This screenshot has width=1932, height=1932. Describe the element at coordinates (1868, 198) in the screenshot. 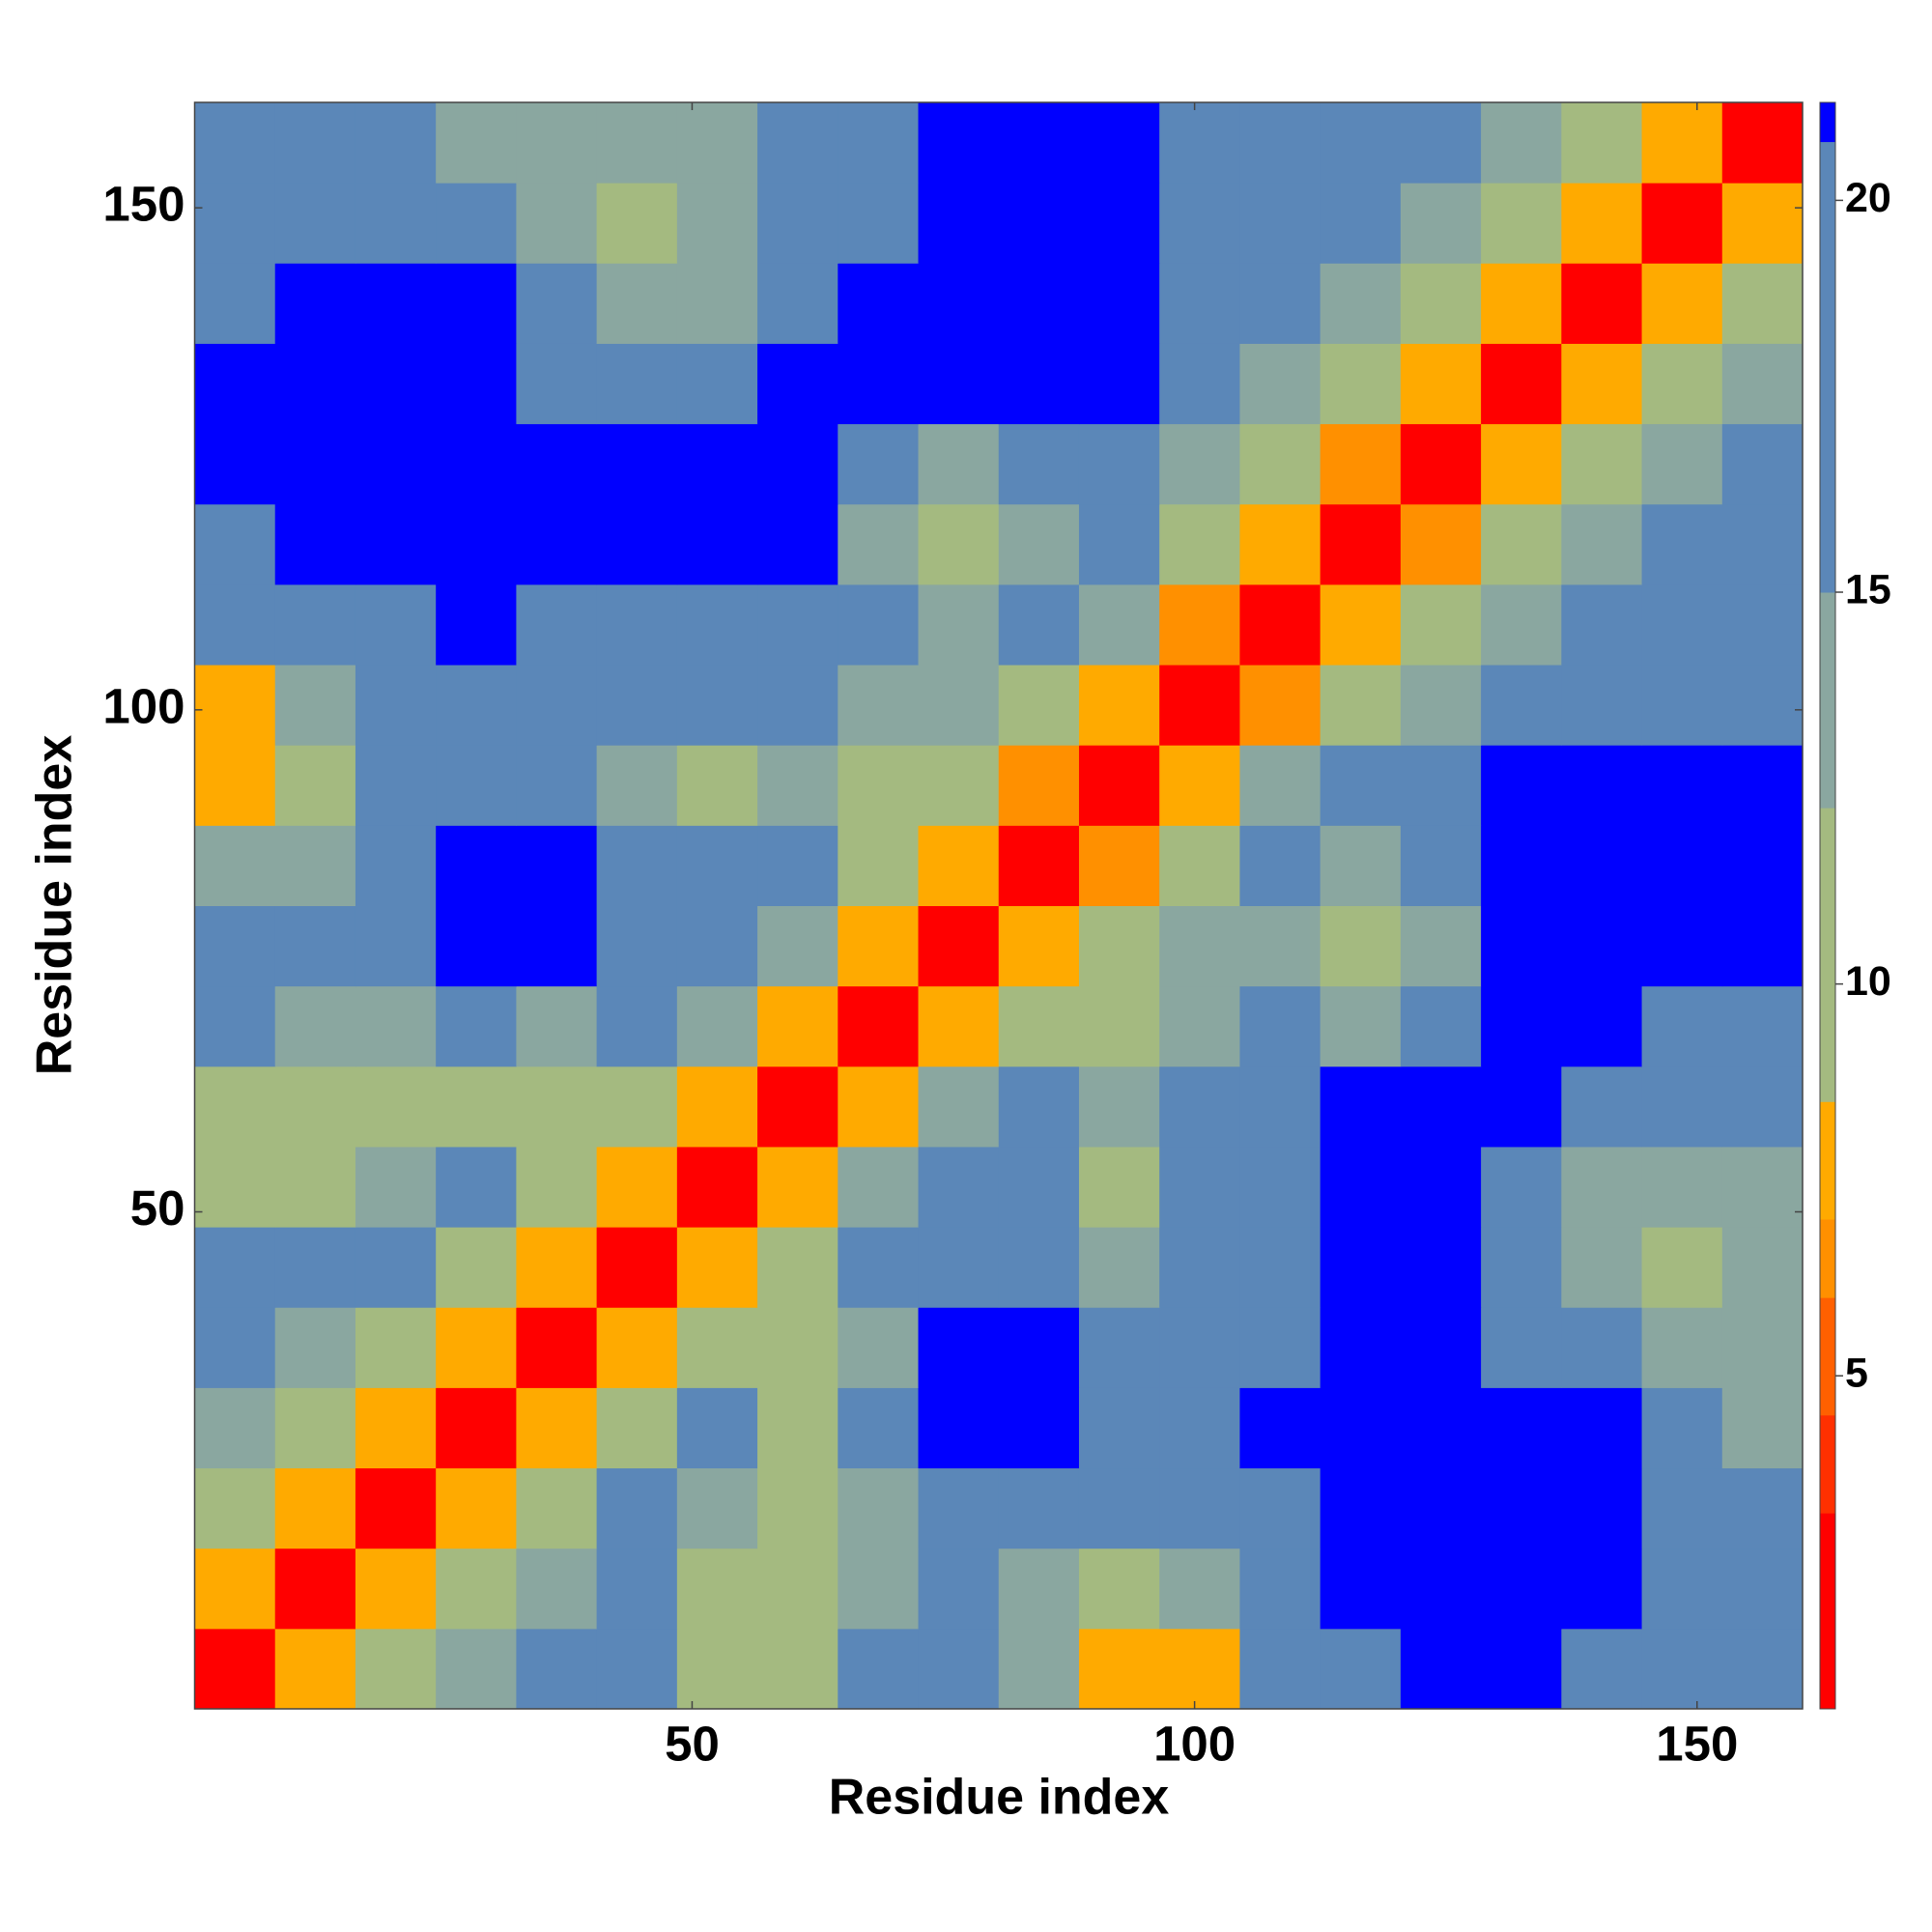

I see `colorbar-tick-label: 20` at that location.